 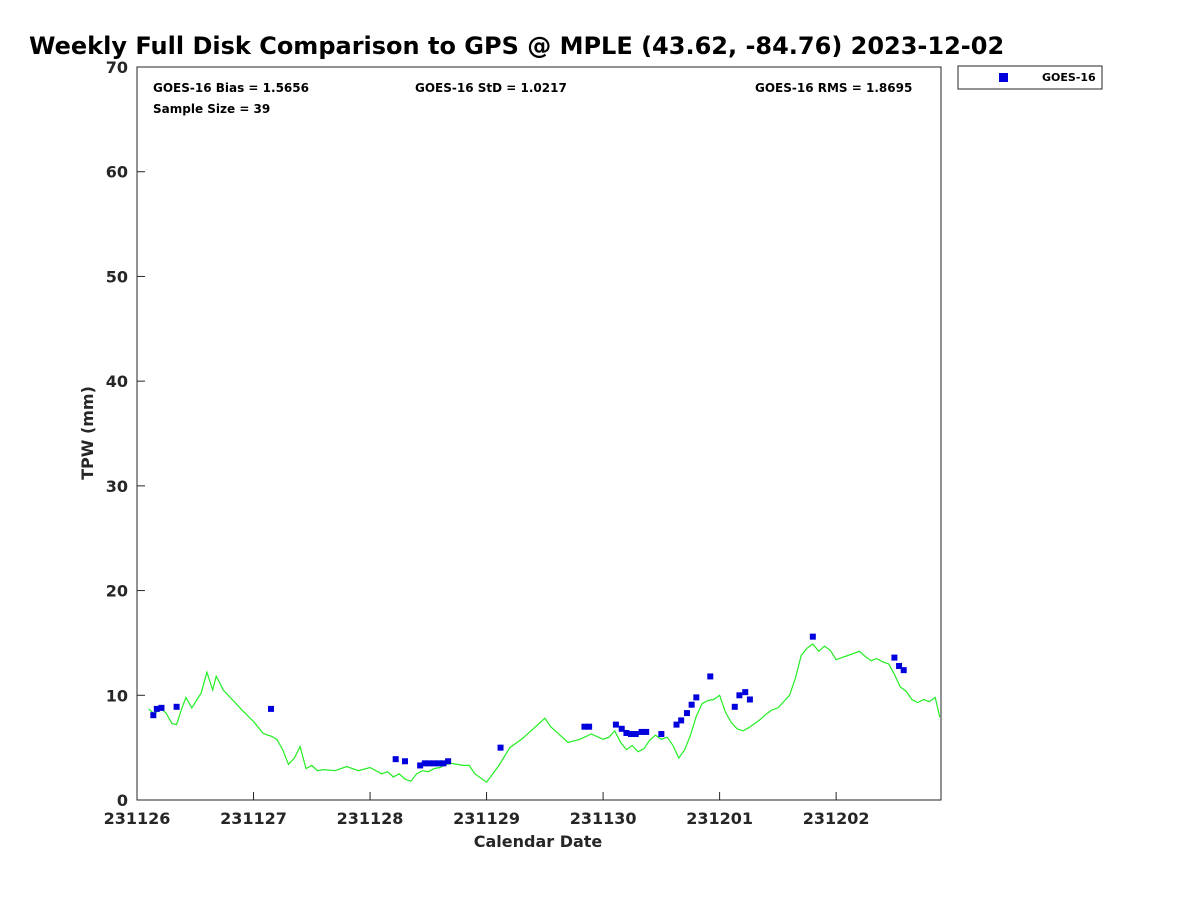 What do you see at coordinates (117, 276) in the screenshot?
I see `y-tick-label: 50` at bounding box center [117, 276].